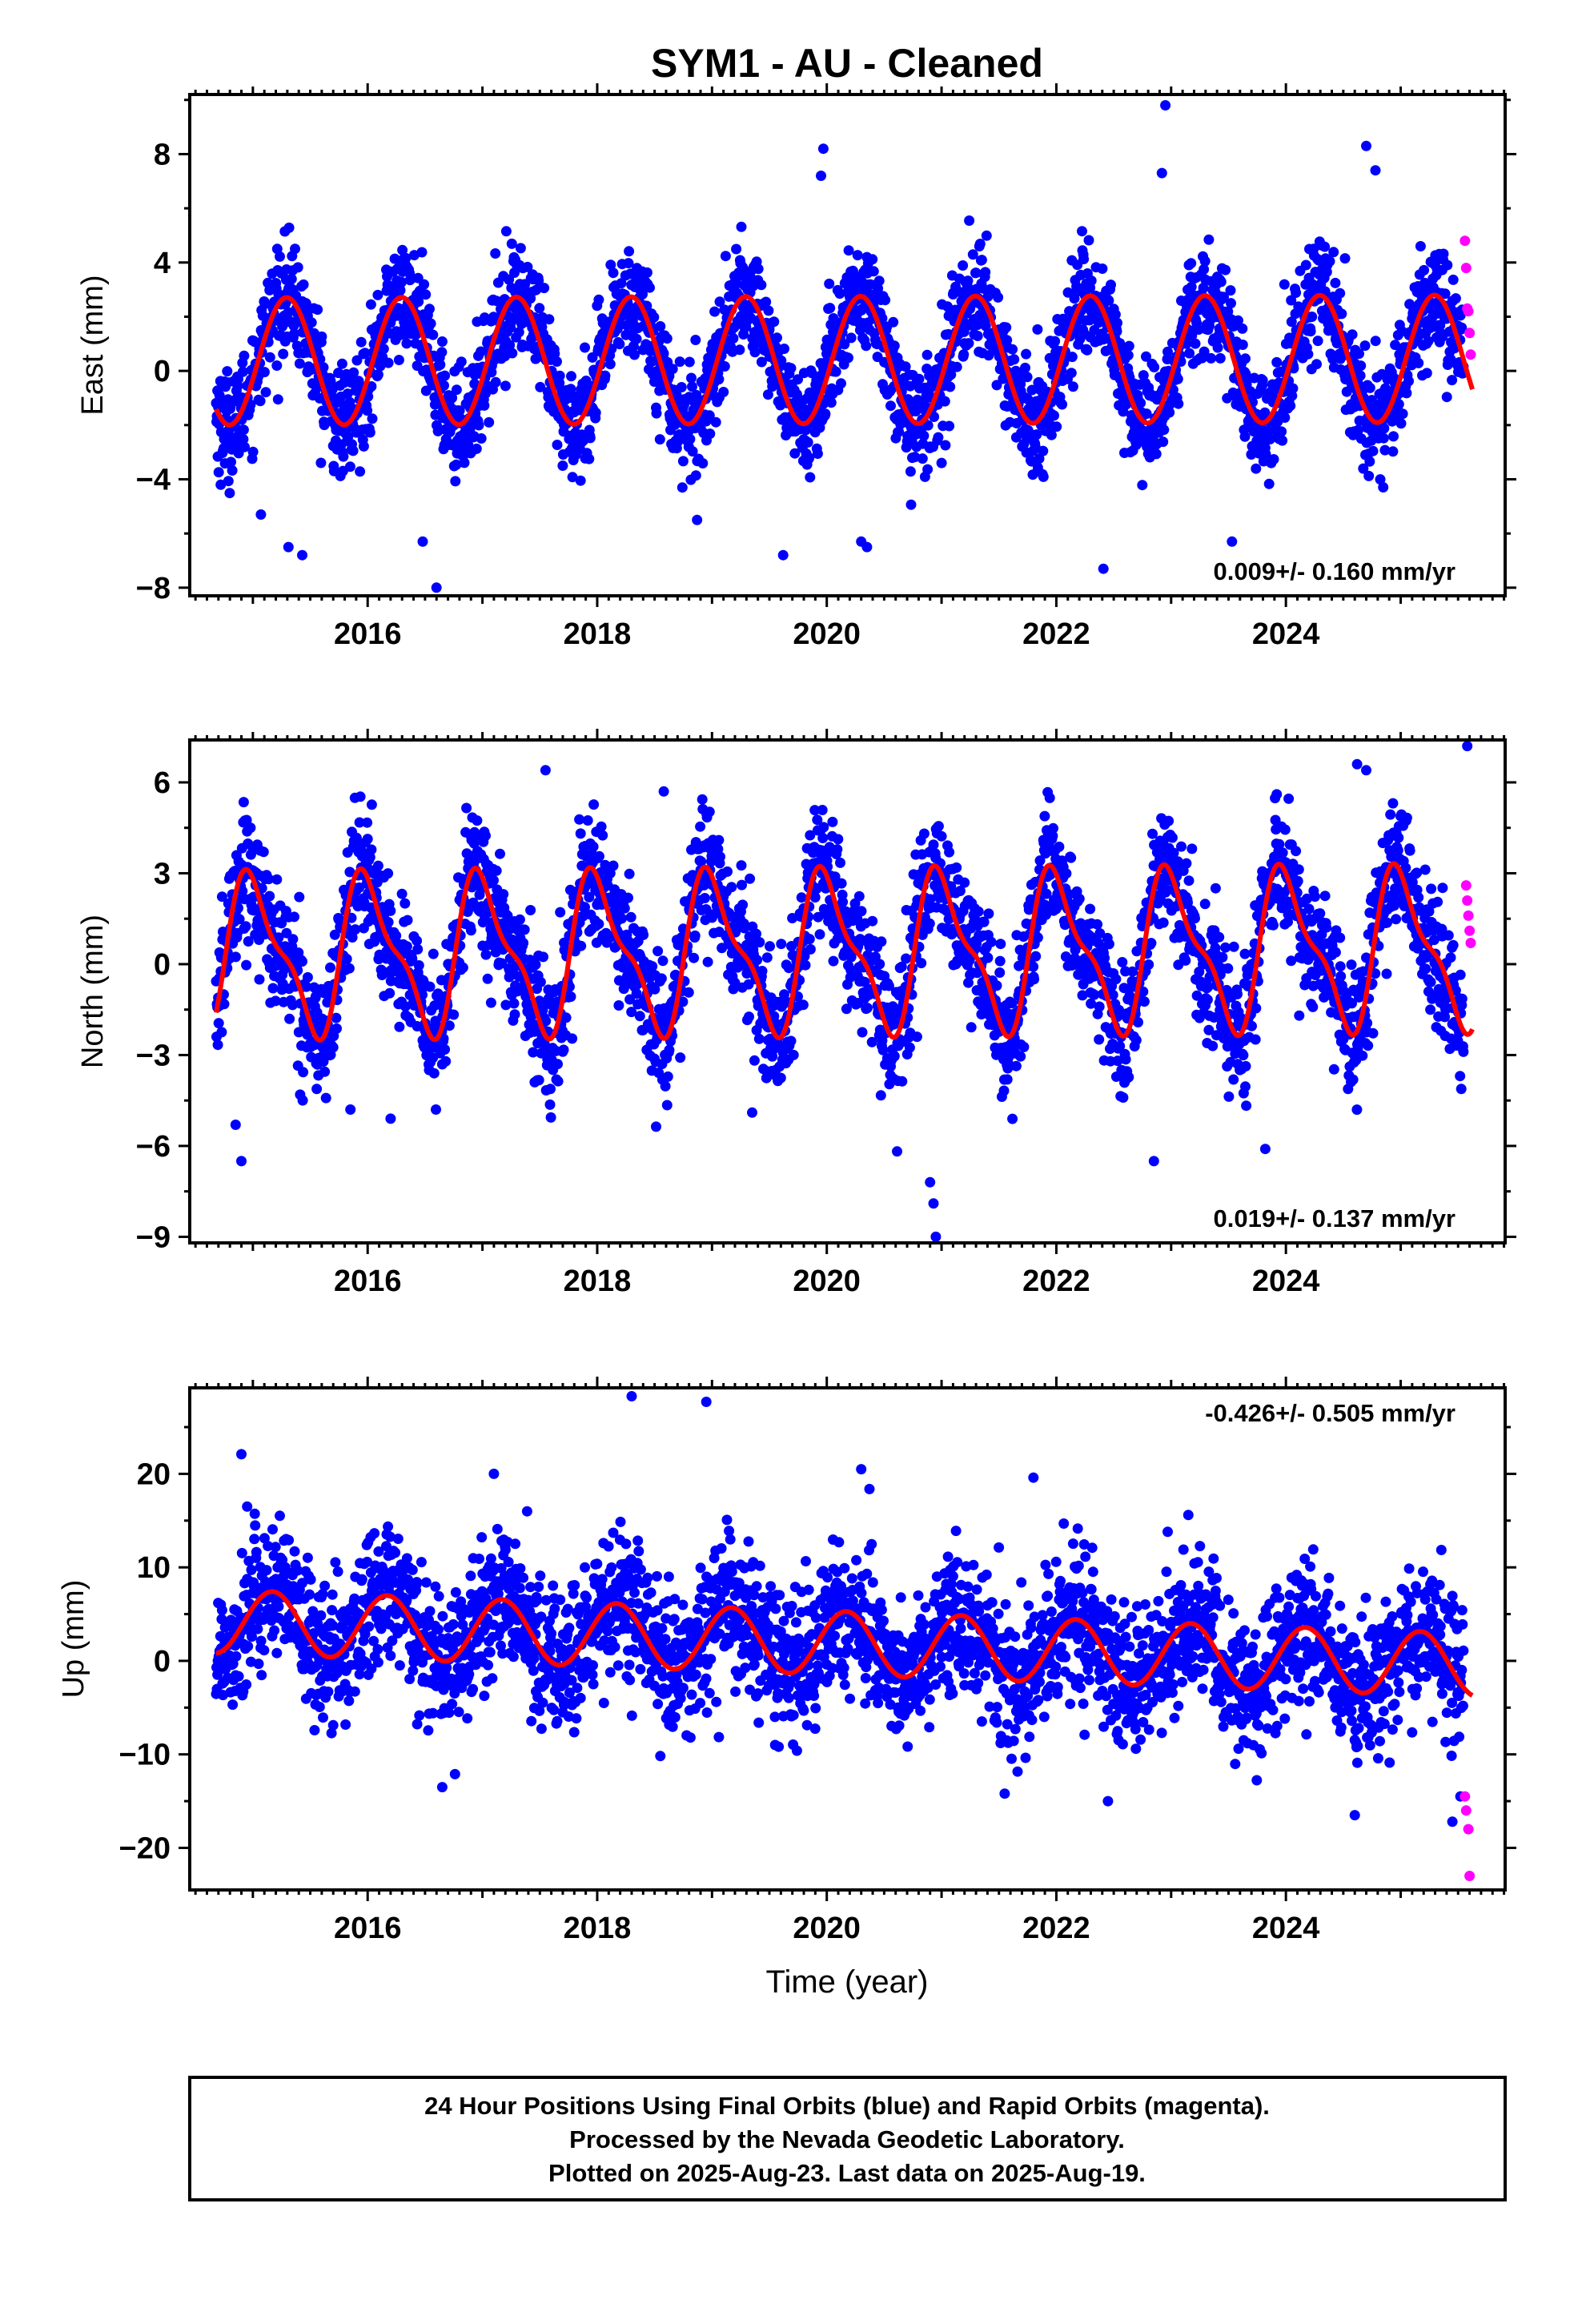 The width and height of the screenshot is (1582, 2324). What do you see at coordinates (368, 634) in the screenshot?
I see `x-tick-label: 2016` at bounding box center [368, 634].